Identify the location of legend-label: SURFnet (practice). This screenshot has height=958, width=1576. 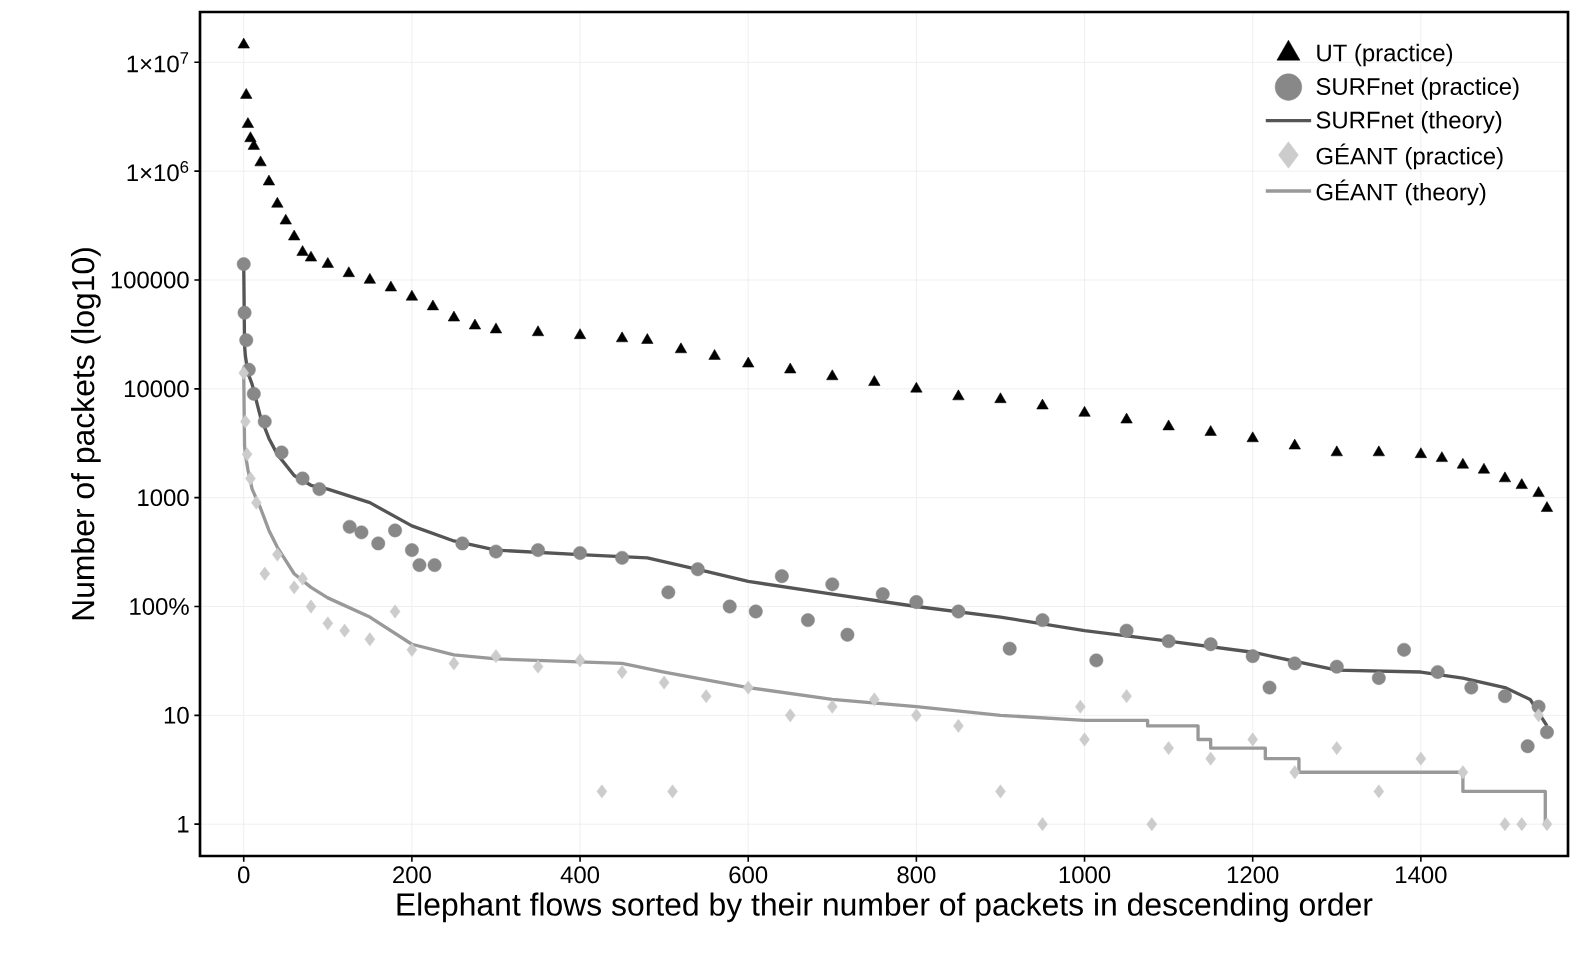
(1417, 88).